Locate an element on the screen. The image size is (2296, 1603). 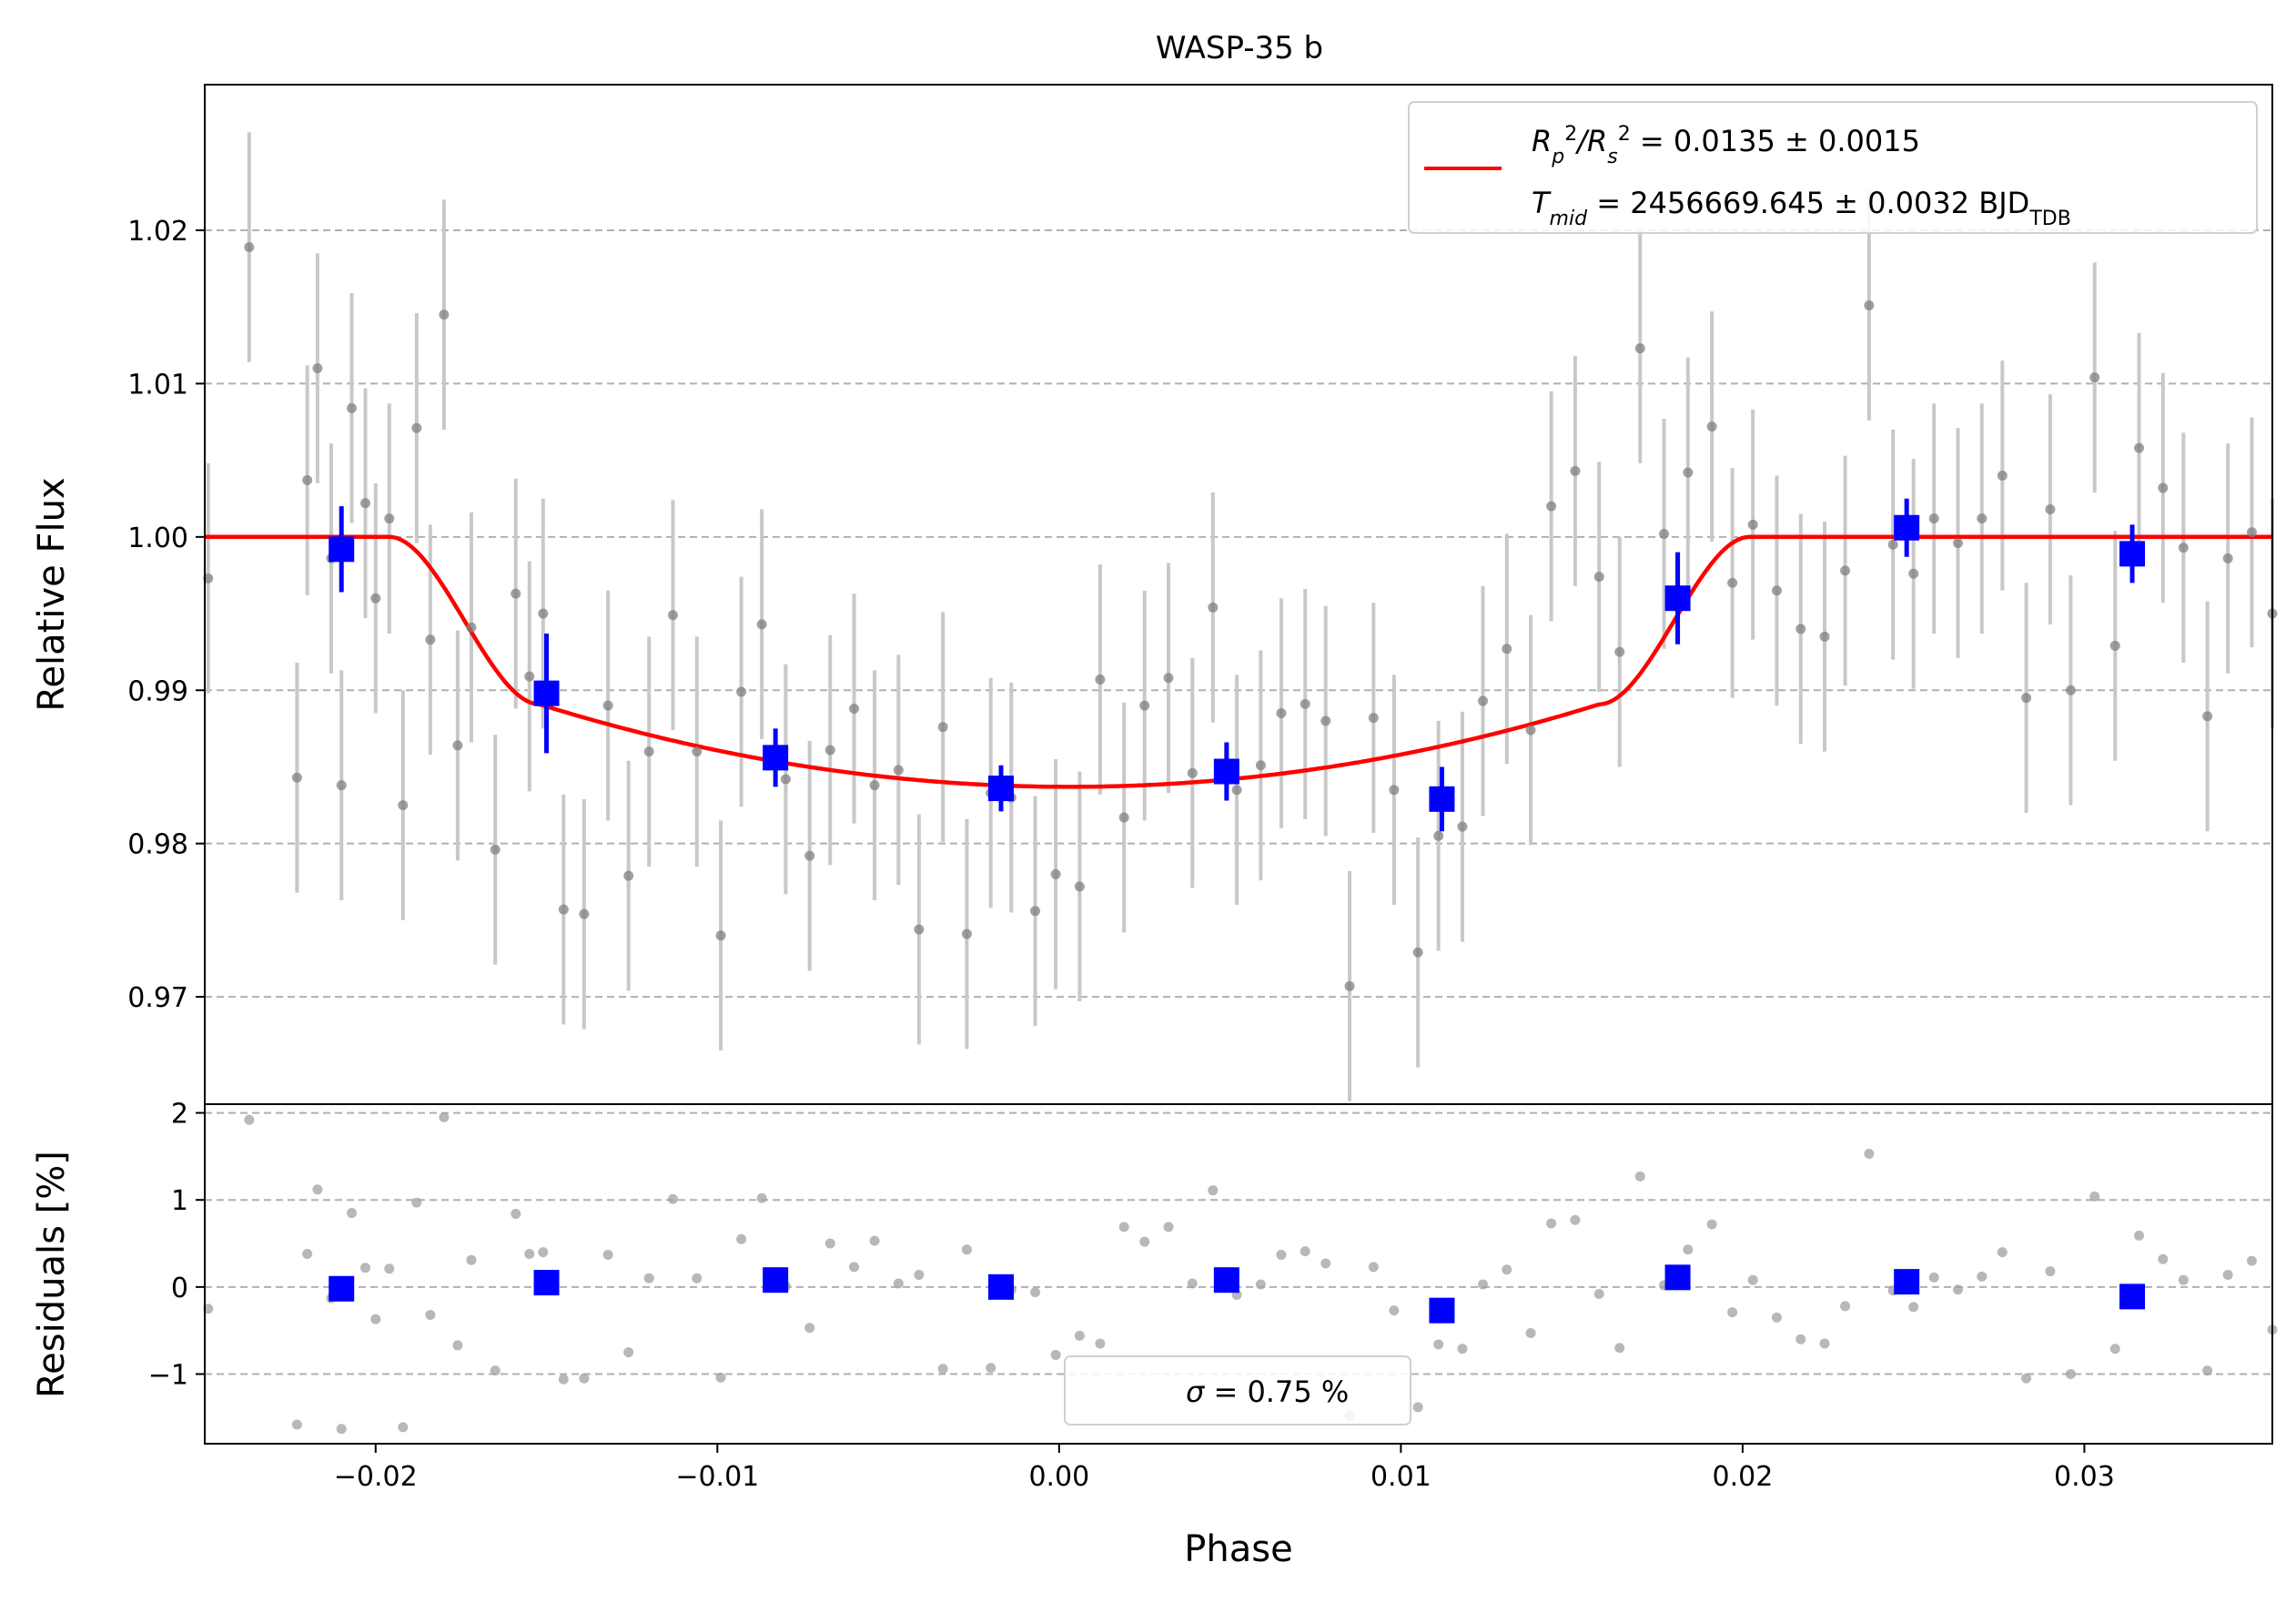
sigma-label: σ = 0.75 % is located at coordinates (1267, 1392).